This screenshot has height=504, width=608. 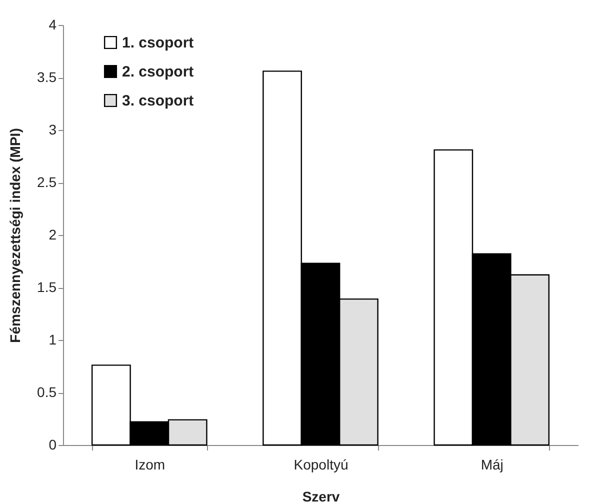 What do you see at coordinates (52, 130) in the screenshot?
I see `y-tick-label: 3` at bounding box center [52, 130].